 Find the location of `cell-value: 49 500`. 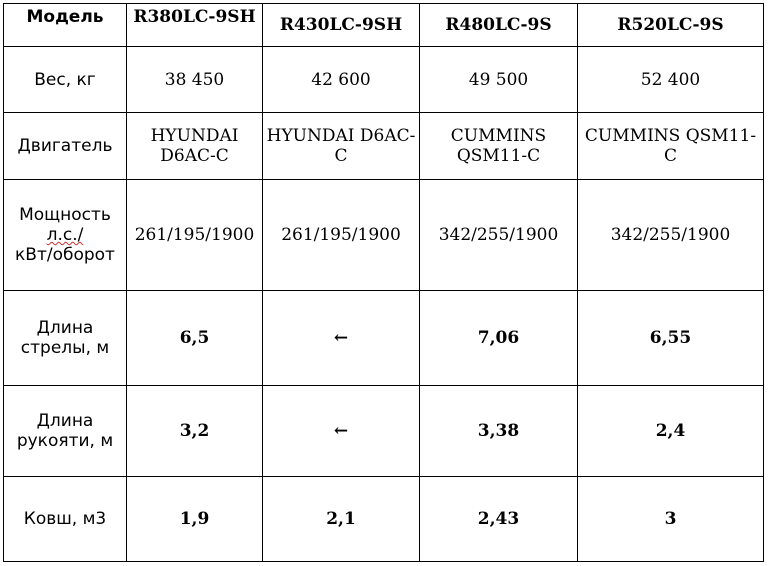

cell-value: 49 500 is located at coordinates (498, 79).